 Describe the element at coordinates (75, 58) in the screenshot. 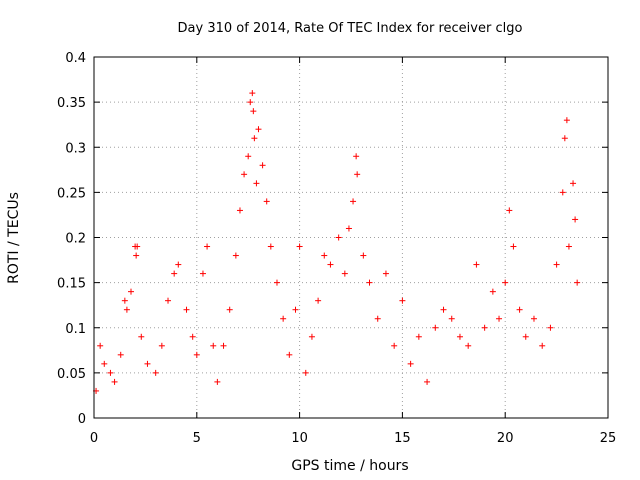

I see `y-tick-label: 0.4` at that location.